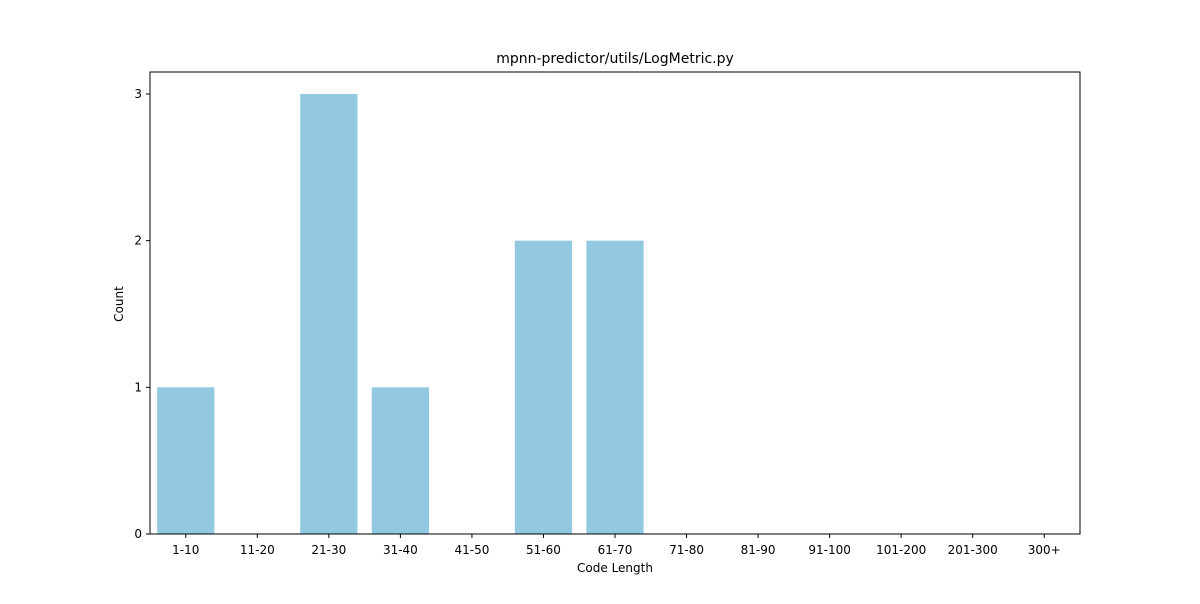 The width and height of the screenshot is (1200, 604). Describe the element at coordinates (257, 550) in the screenshot. I see `x-tick-label: 11-20` at that location.